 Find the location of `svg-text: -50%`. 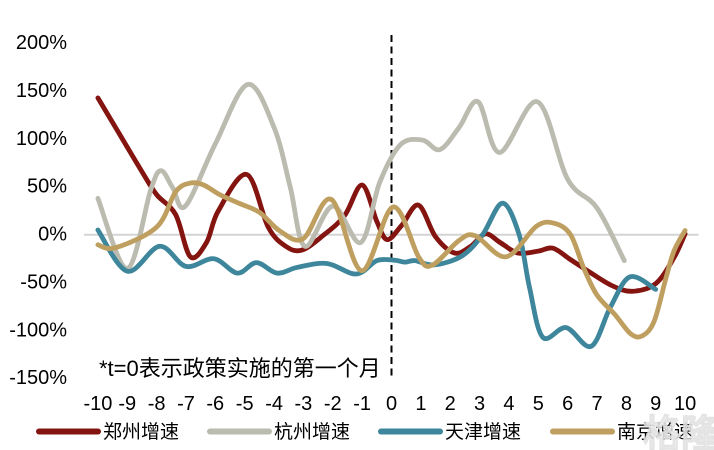

svg-text: -50% is located at coordinates (43, 282).